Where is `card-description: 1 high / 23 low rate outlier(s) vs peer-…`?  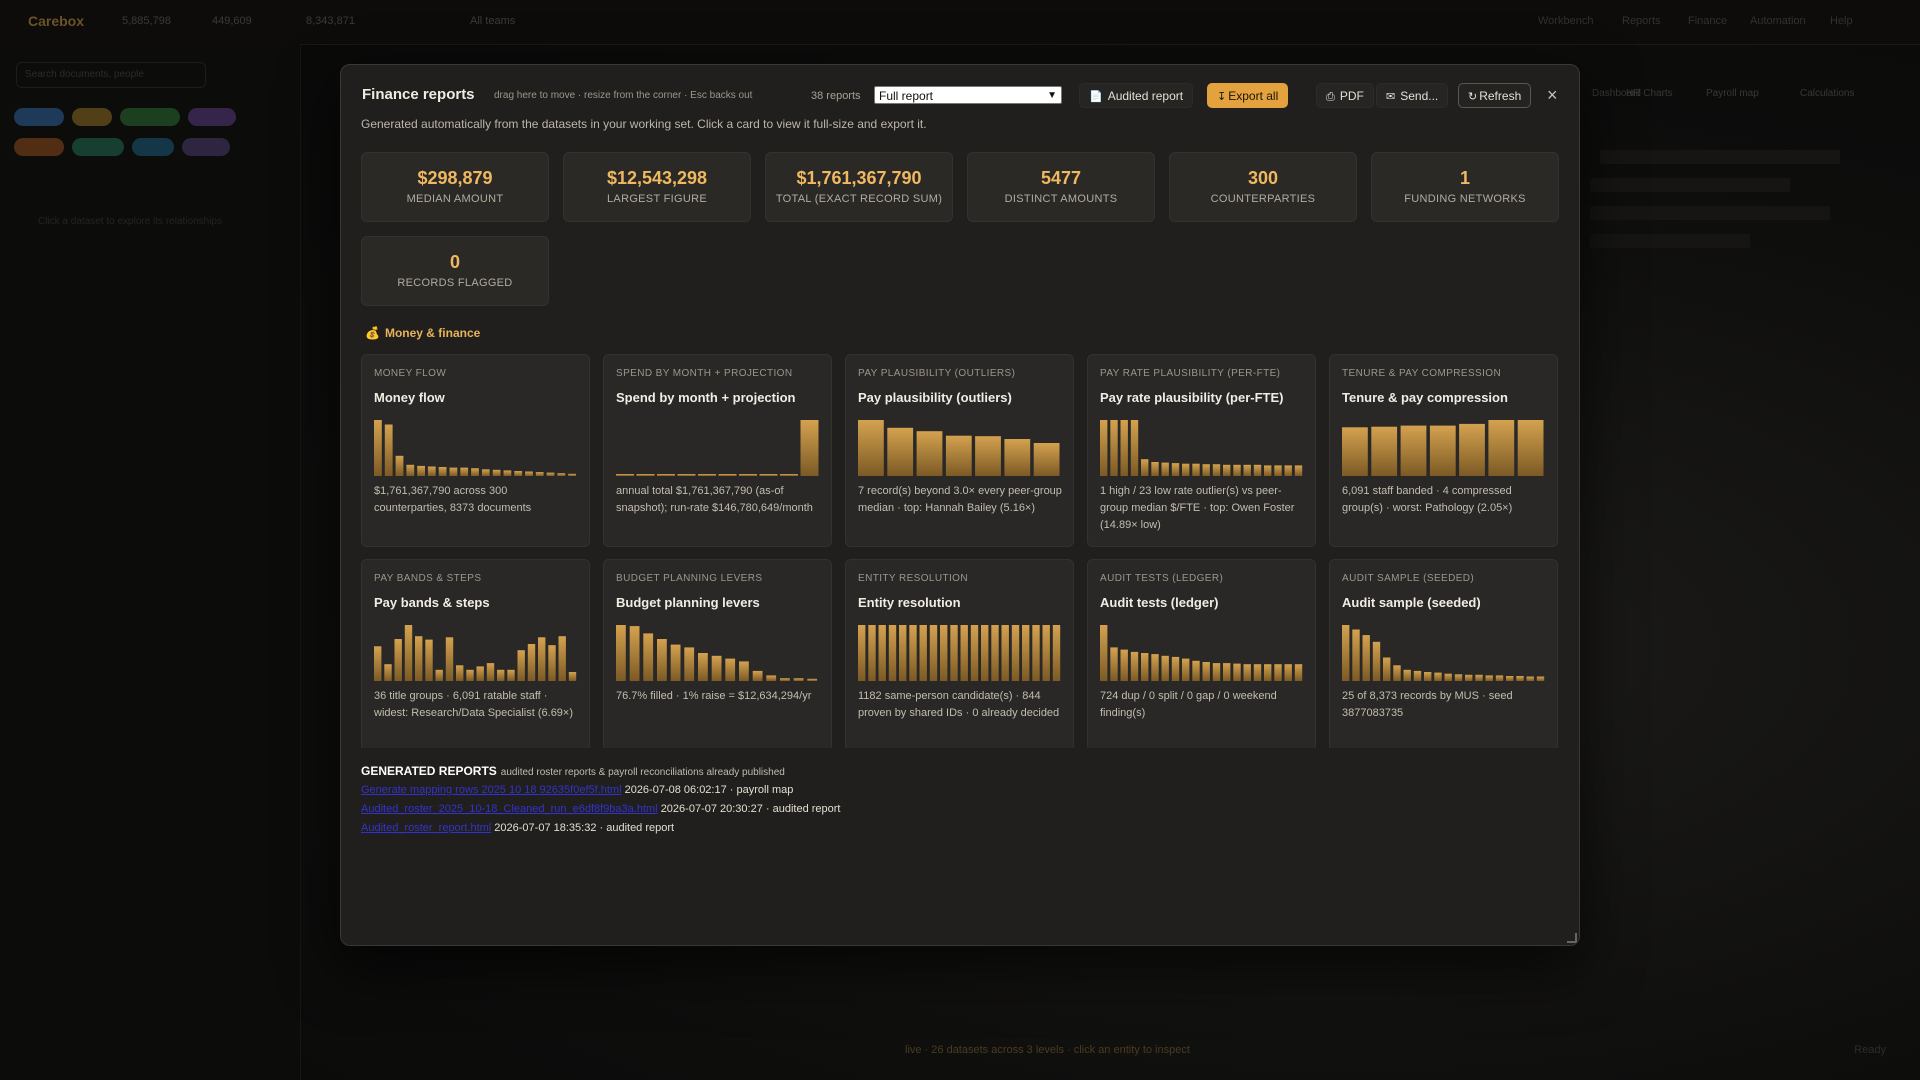 card-description: 1 high / 23 low rate outlier(s) vs peer-… is located at coordinates (1197, 508).